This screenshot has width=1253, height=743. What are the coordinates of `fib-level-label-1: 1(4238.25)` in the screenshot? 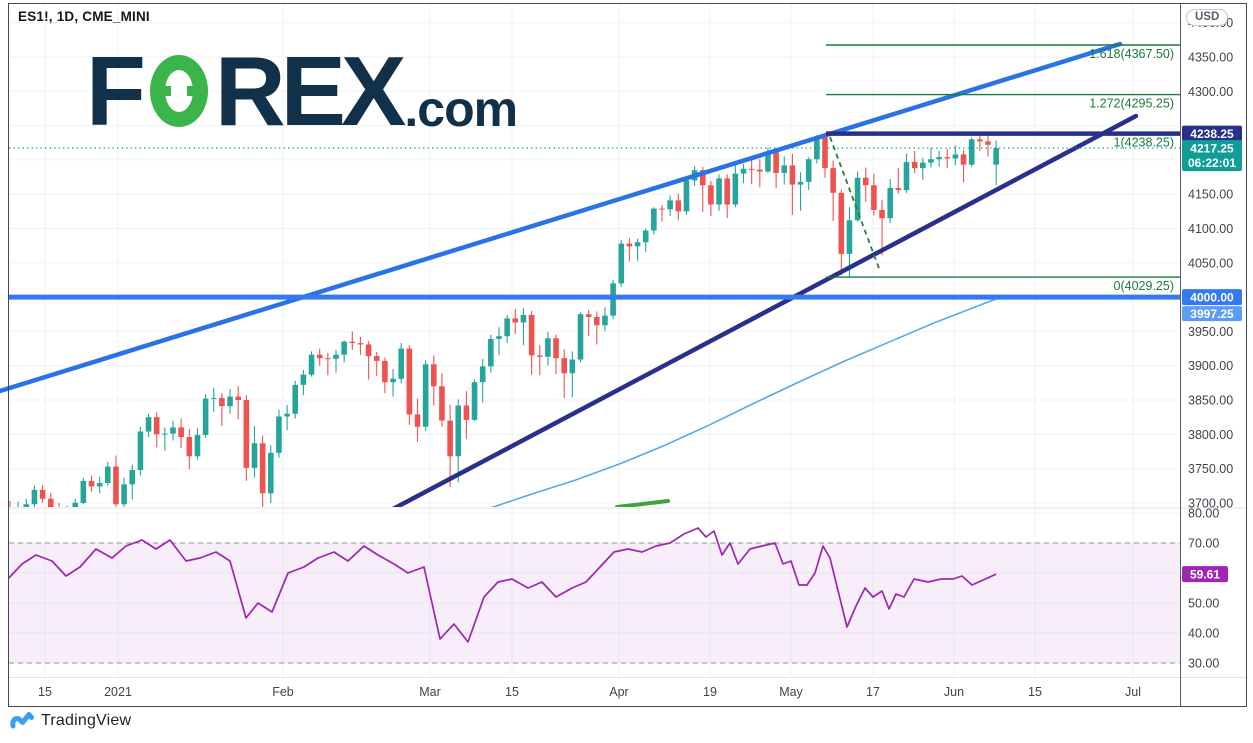 It's located at (1144, 143).